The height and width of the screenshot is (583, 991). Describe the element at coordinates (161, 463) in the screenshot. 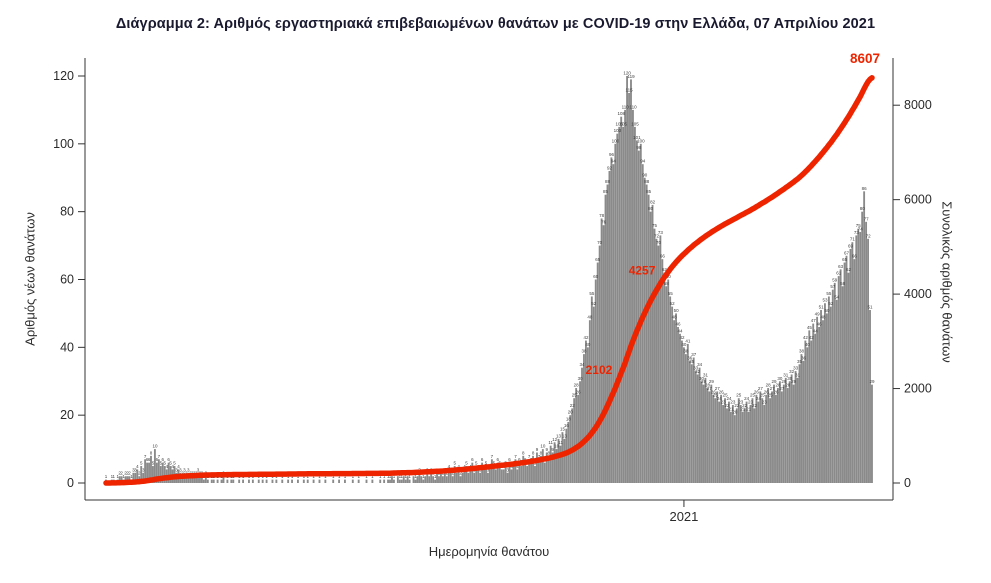

I see `bar-value-label: 5` at that location.